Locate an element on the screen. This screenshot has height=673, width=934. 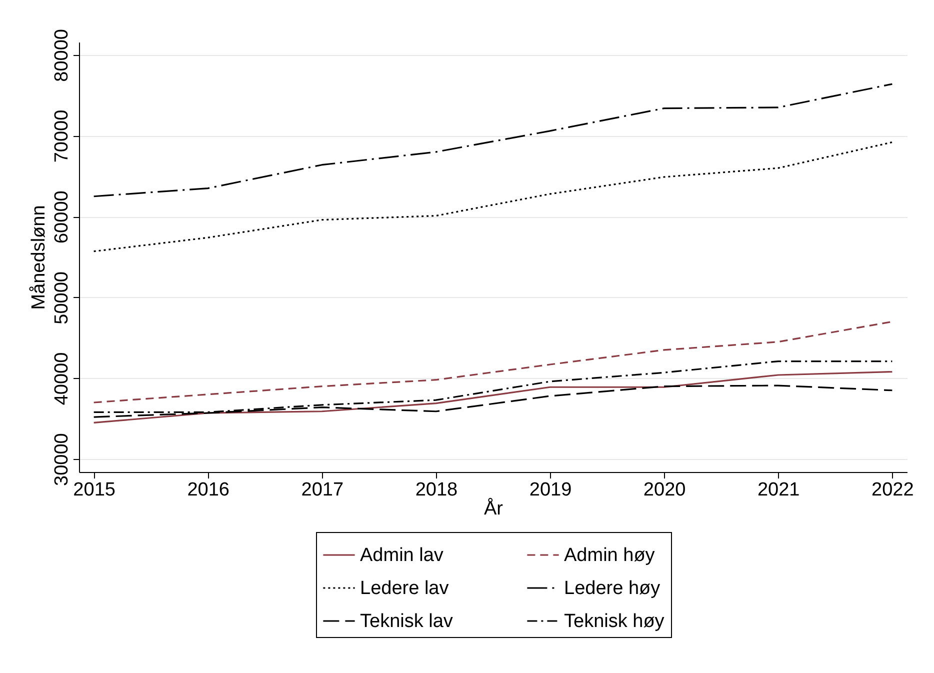
legend-label: Ledere lav is located at coordinates (405, 588).